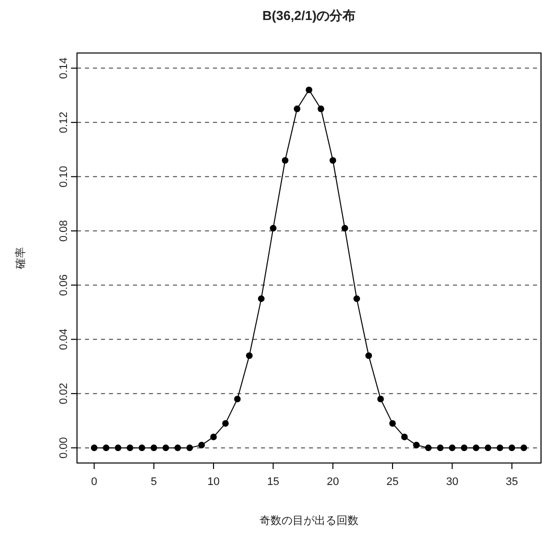 The image size is (542, 537). Describe the element at coordinates (64, 339) in the screenshot. I see `y-tick-label: 0.04` at that location.